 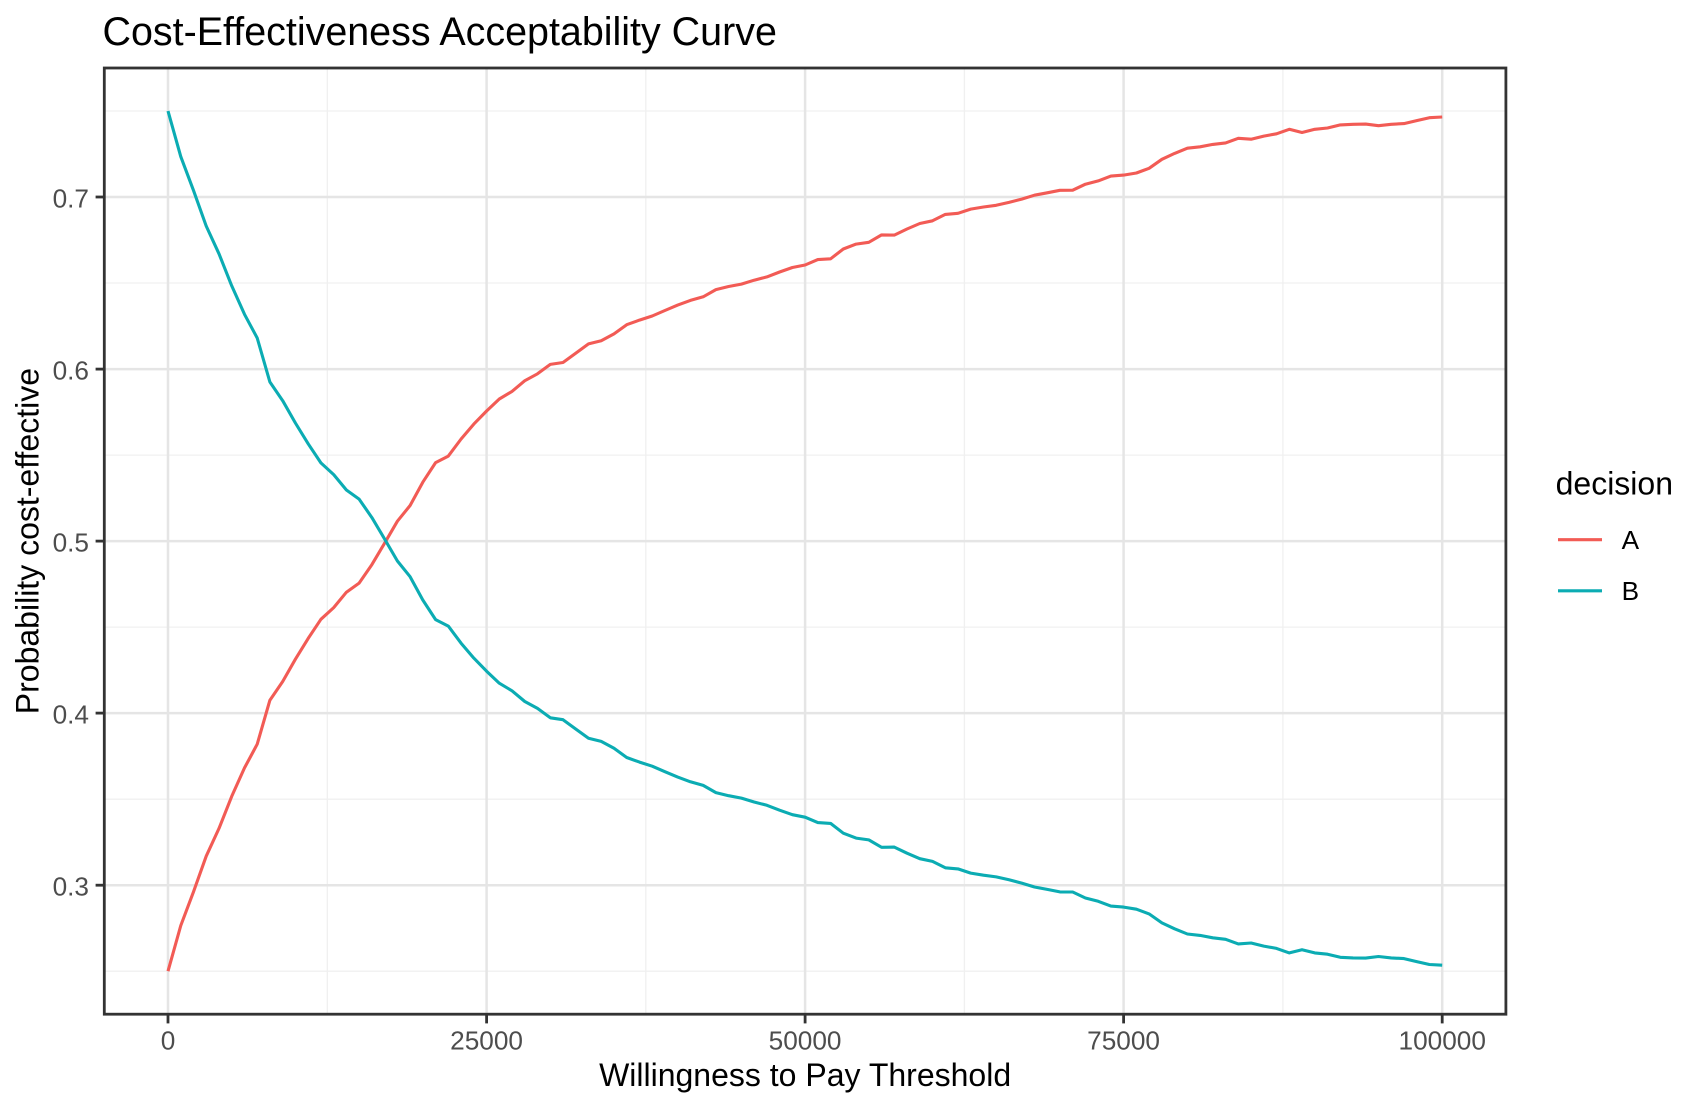 I want to click on svg-text: Probability cost-effective, so click(x=27, y=541).